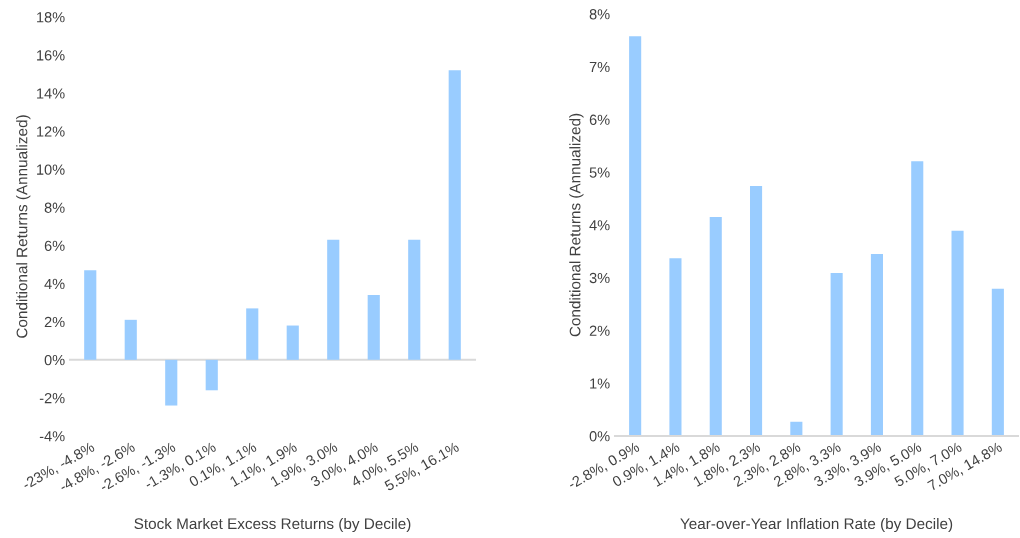  What do you see at coordinates (51, 17) in the screenshot?
I see `y-tick-label: 18%` at bounding box center [51, 17].